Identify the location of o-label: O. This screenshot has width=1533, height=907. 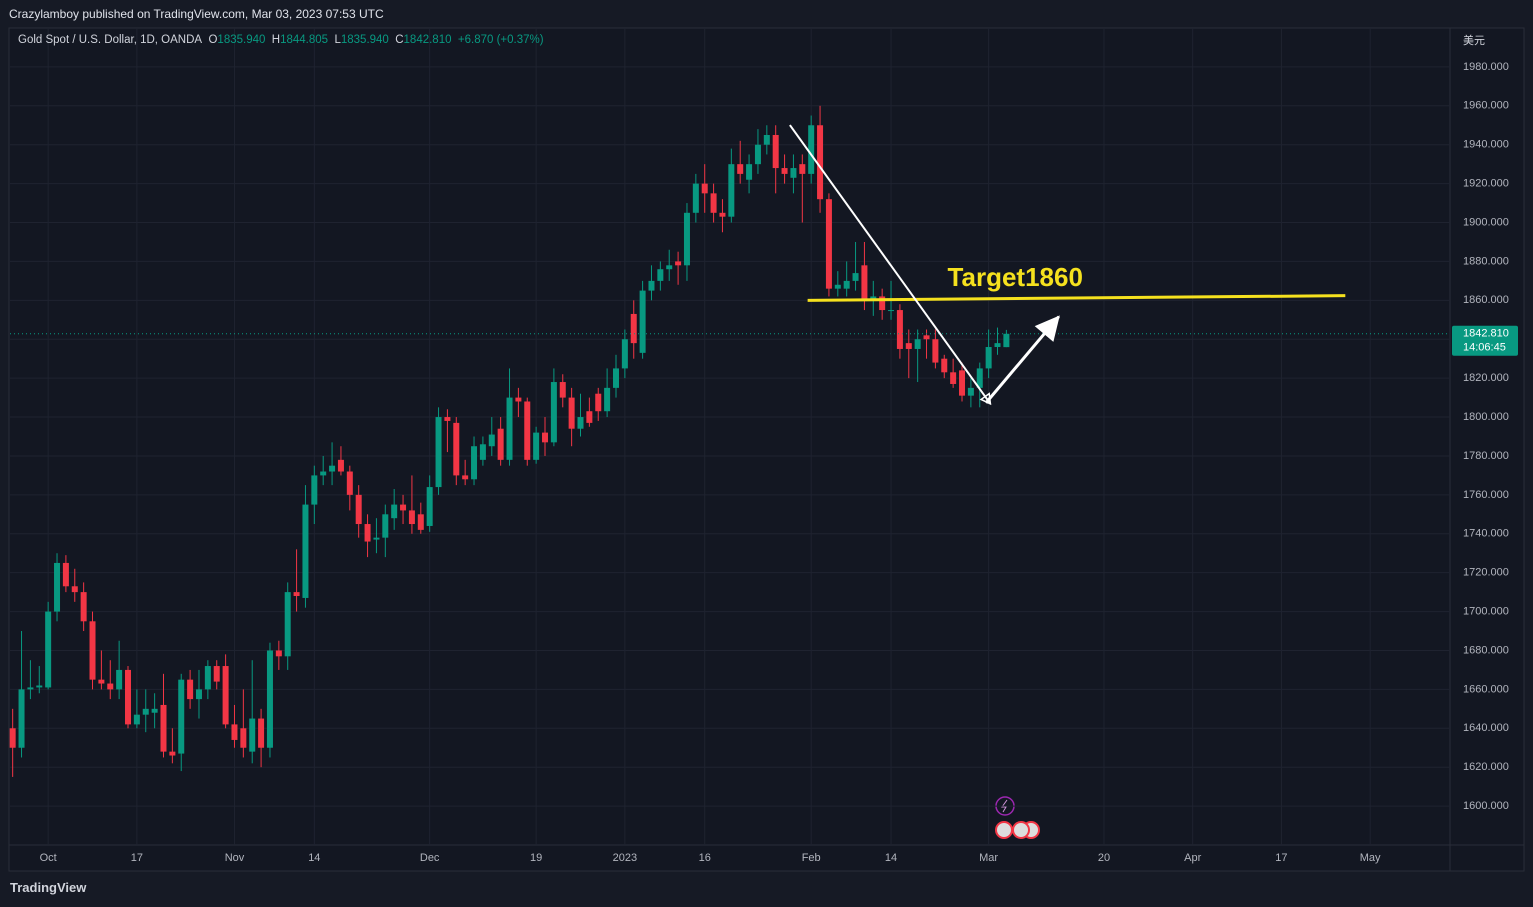
(213, 40).